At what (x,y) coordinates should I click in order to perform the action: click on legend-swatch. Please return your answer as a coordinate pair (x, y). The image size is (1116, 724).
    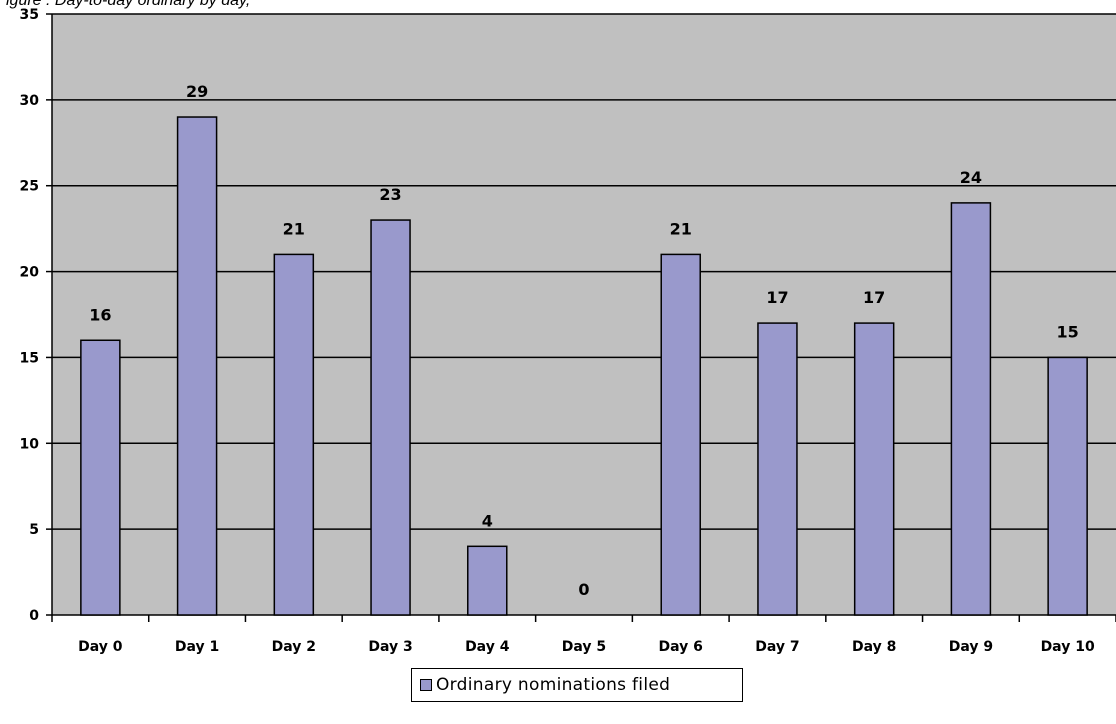
    Looking at the image, I should click on (426, 685).